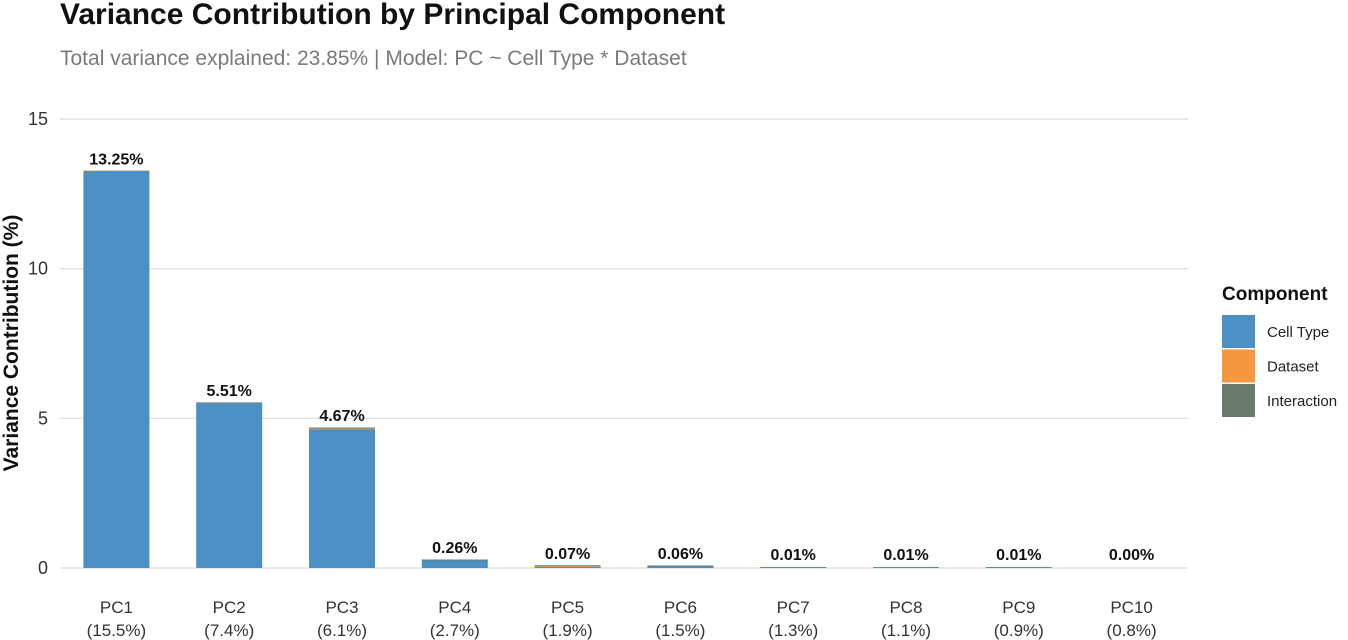 The image size is (1348, 640). I want to click on bar-value-label: 0.07%, so click(567, 554).